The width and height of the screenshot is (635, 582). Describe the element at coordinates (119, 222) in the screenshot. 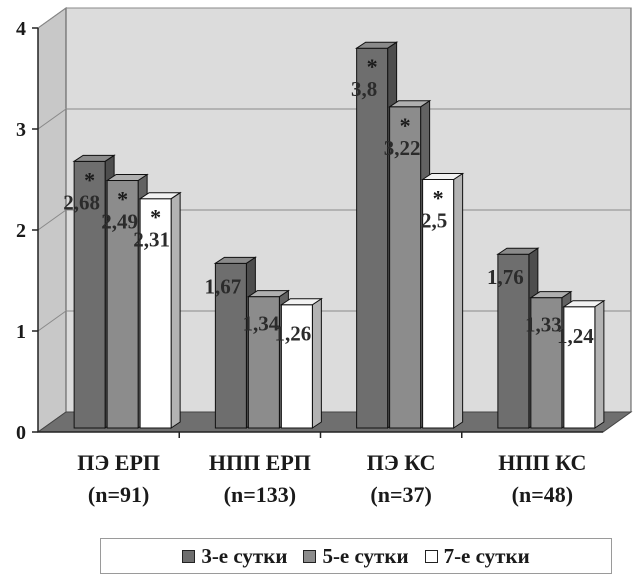

I see `data-label: 2,49` at that location.